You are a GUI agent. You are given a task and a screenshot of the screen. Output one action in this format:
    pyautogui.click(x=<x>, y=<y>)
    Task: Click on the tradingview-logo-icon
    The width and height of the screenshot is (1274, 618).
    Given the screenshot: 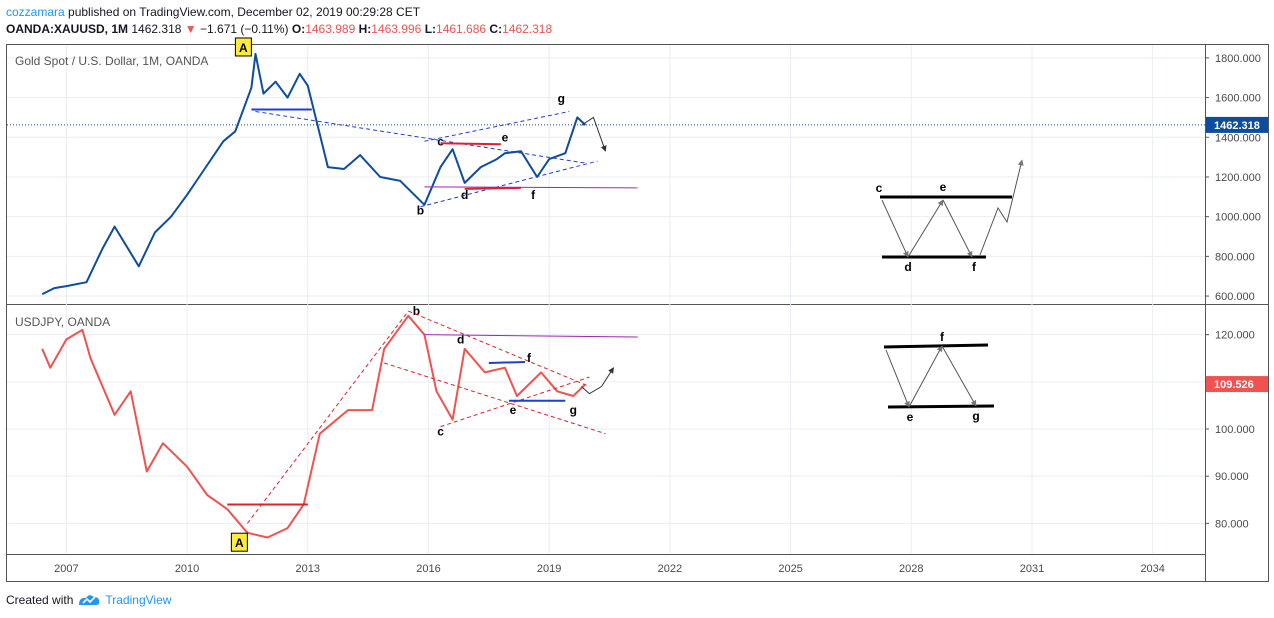 What is the action you would take?
    pyautogui.click(x=89, y=600)
    